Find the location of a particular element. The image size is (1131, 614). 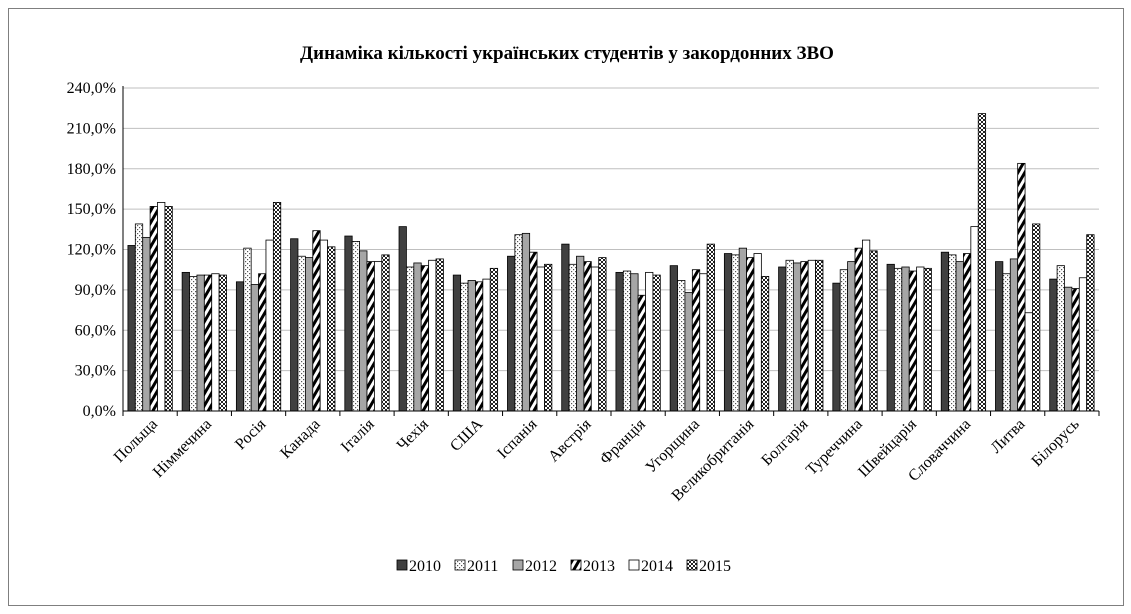

x-category-label: Росія is located at coordinates (251, 434).